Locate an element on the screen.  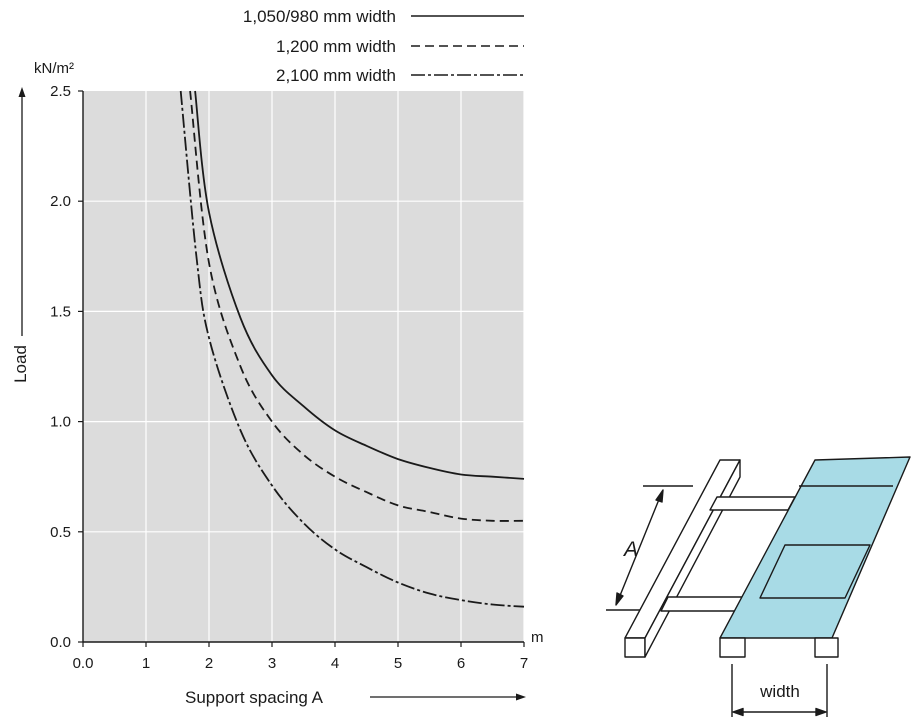
deck-panel-inner is located at coordinates (815, 571).